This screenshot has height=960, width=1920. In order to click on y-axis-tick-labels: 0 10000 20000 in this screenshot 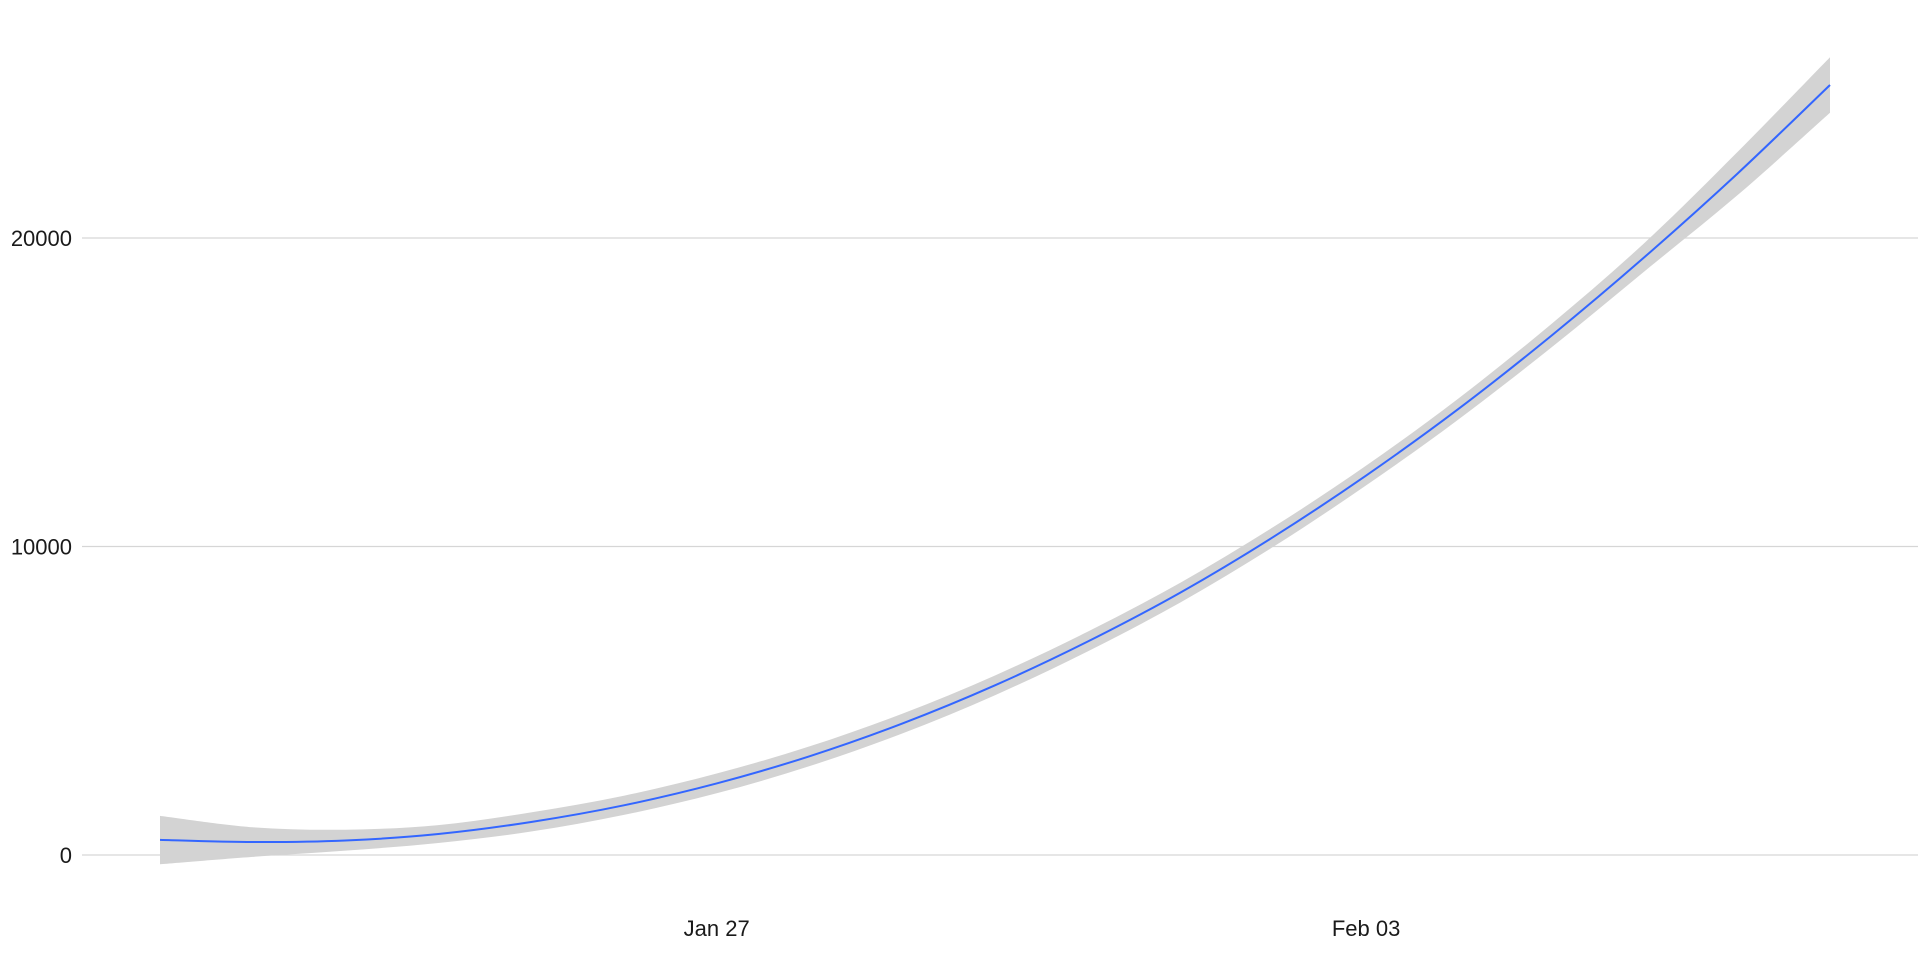, I will do `click(41, 547)`.